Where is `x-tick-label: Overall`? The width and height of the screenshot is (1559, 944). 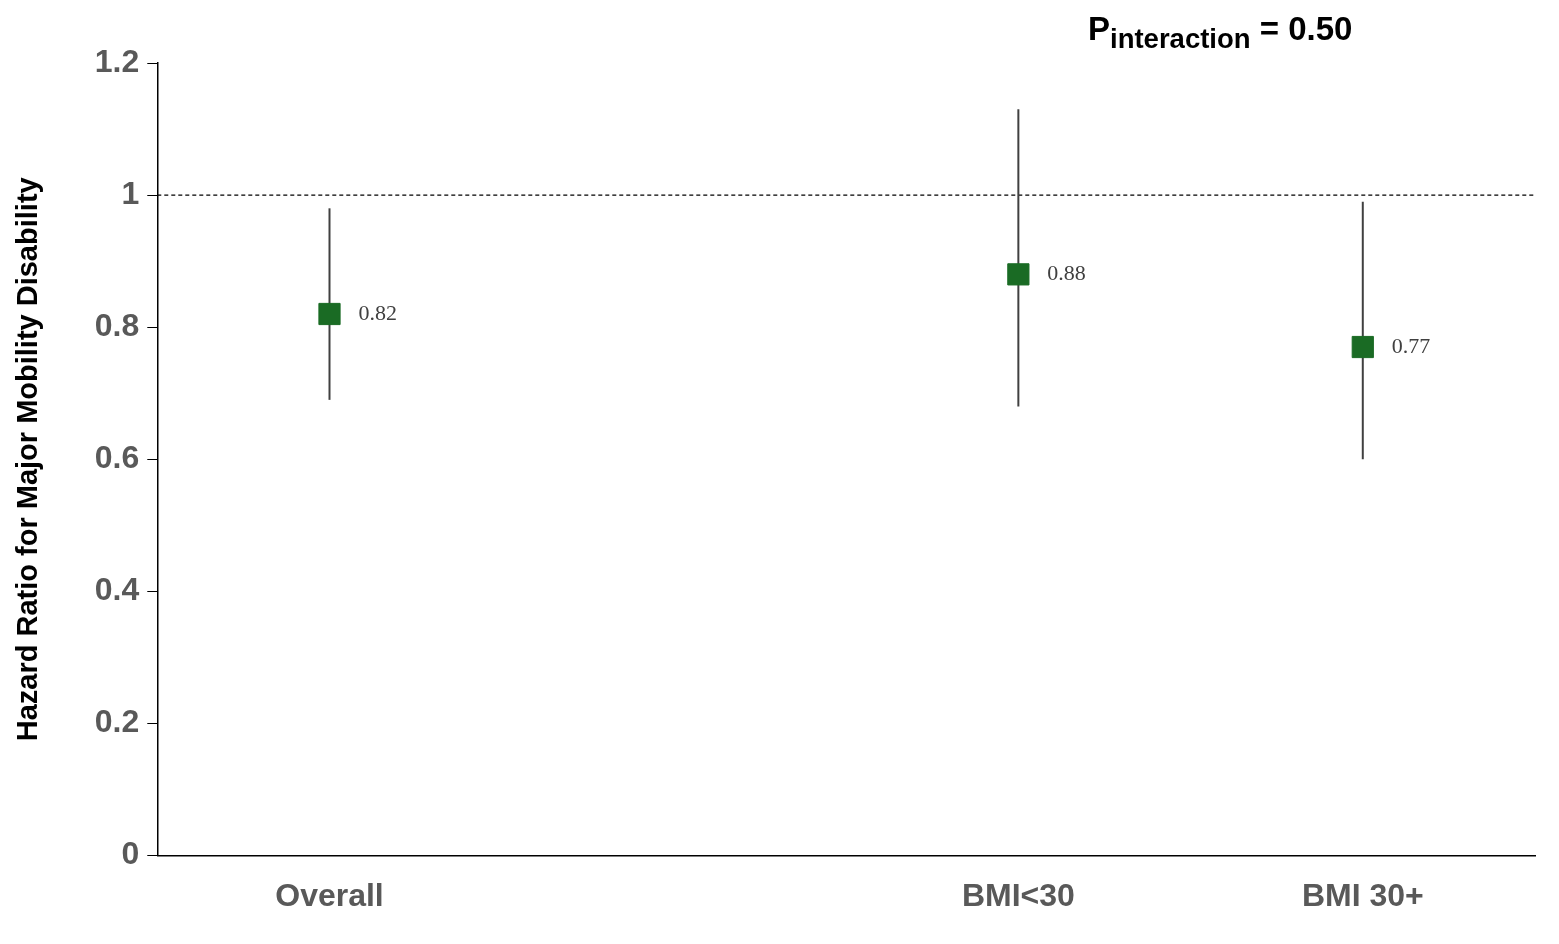 x-tick-label: Overall is located at coordinates (329, 894).